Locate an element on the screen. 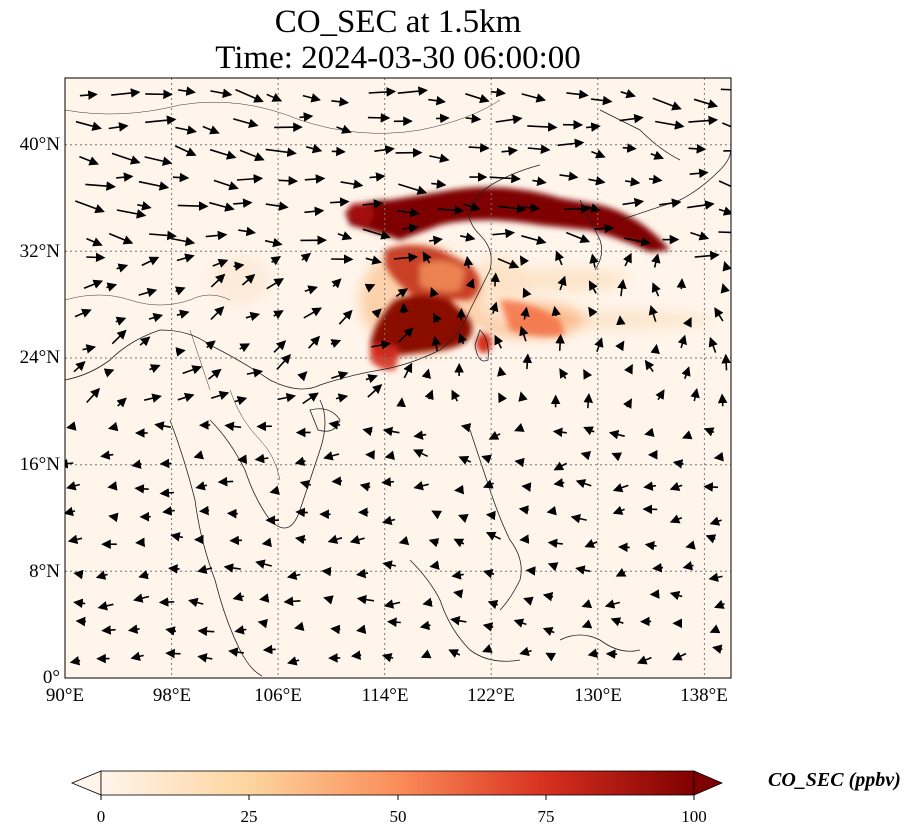  colorbar-label: CO_SEC (ppbv) is located at coordinates (834, 780).